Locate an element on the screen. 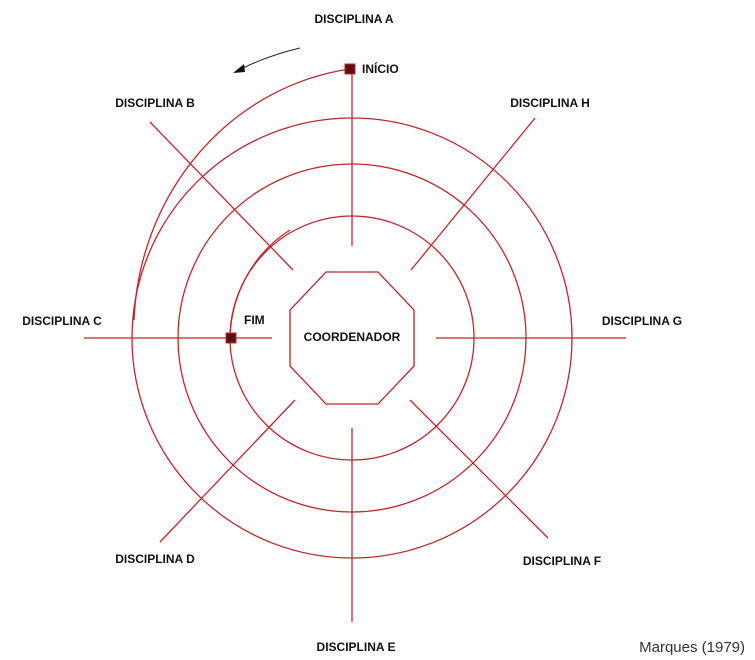  spiral-start is located at coordinates (242, 194).